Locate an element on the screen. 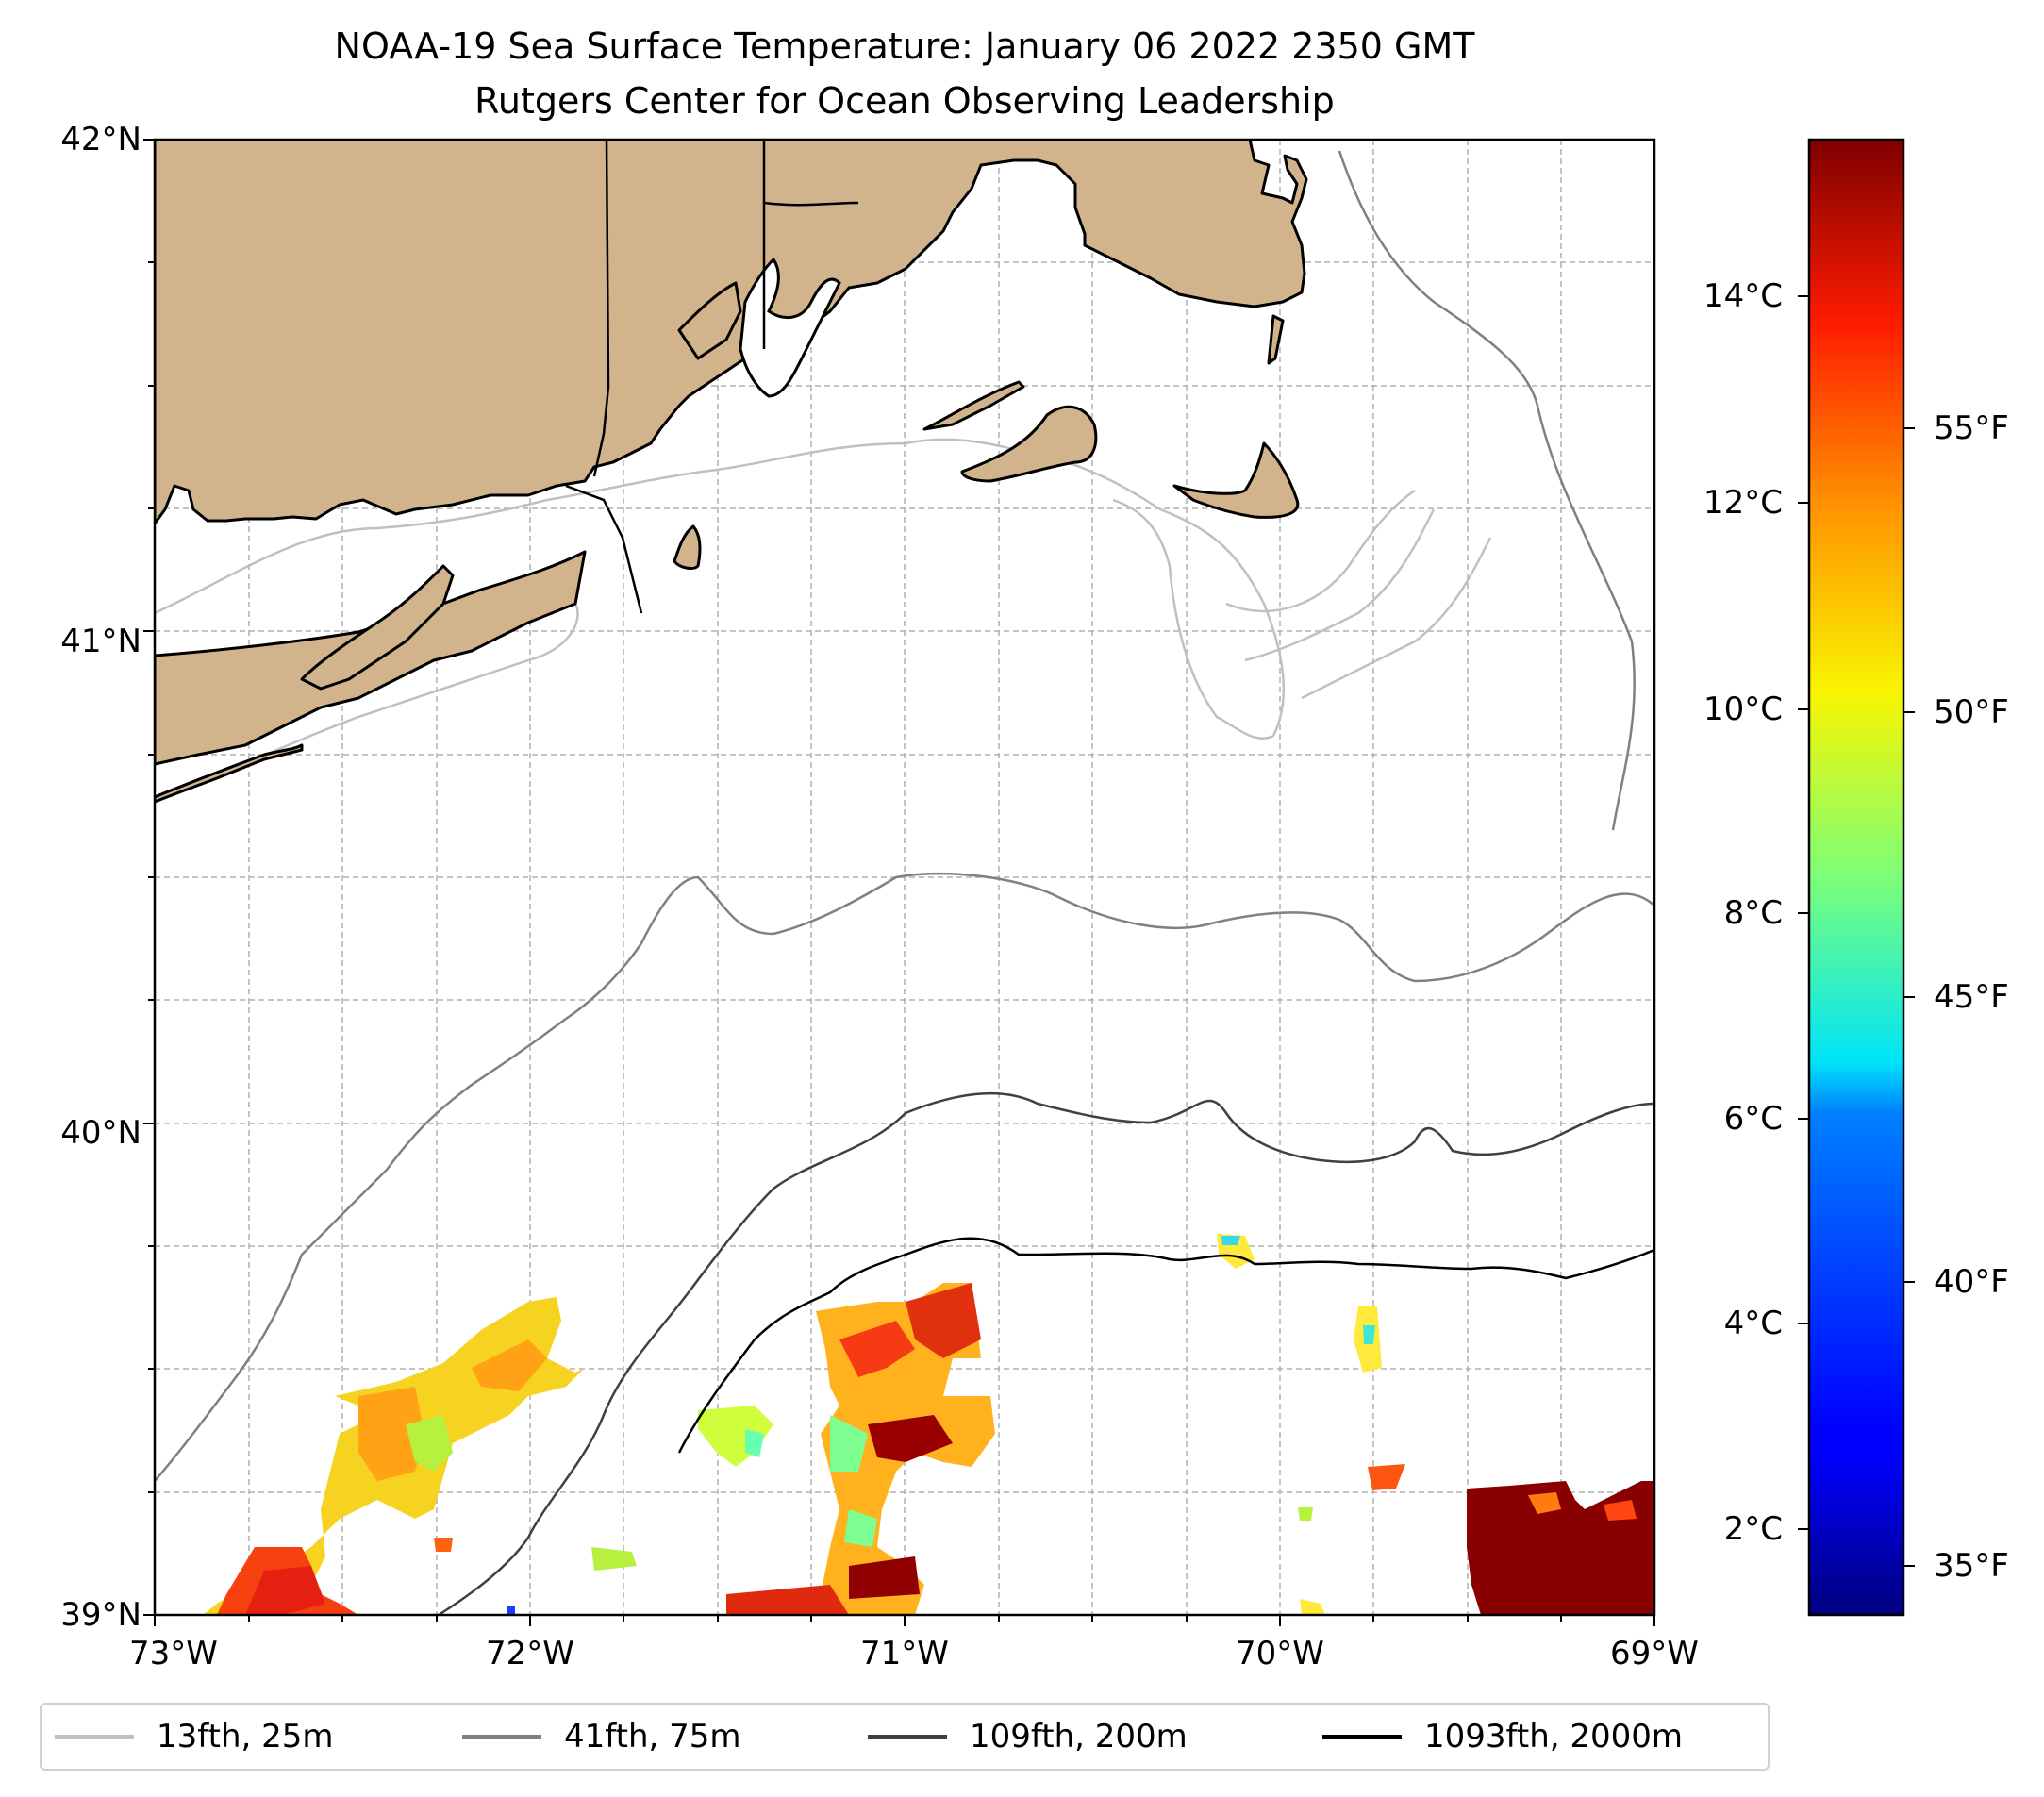  colorbar-label-14c: 14°C is located at coordinates (1743, 296).